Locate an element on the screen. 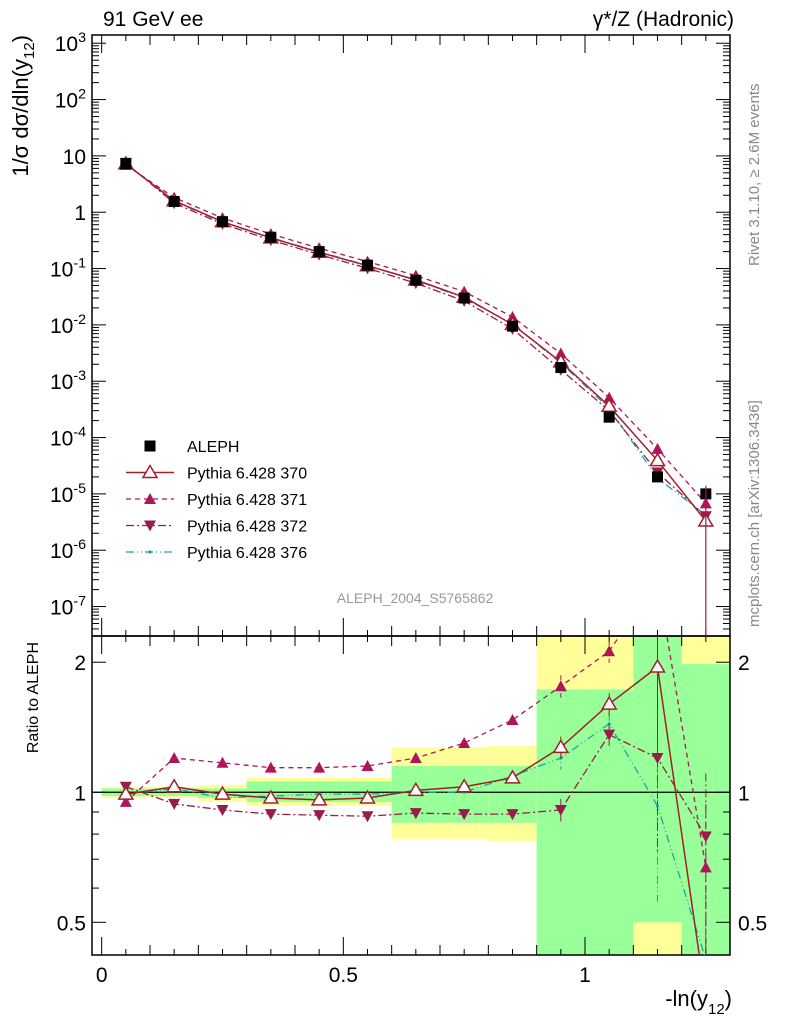 The height and width of the screenshot is (1024, 786). legend-label-p370: Pythia 6.428 370 is located at coordinates (247, 474).